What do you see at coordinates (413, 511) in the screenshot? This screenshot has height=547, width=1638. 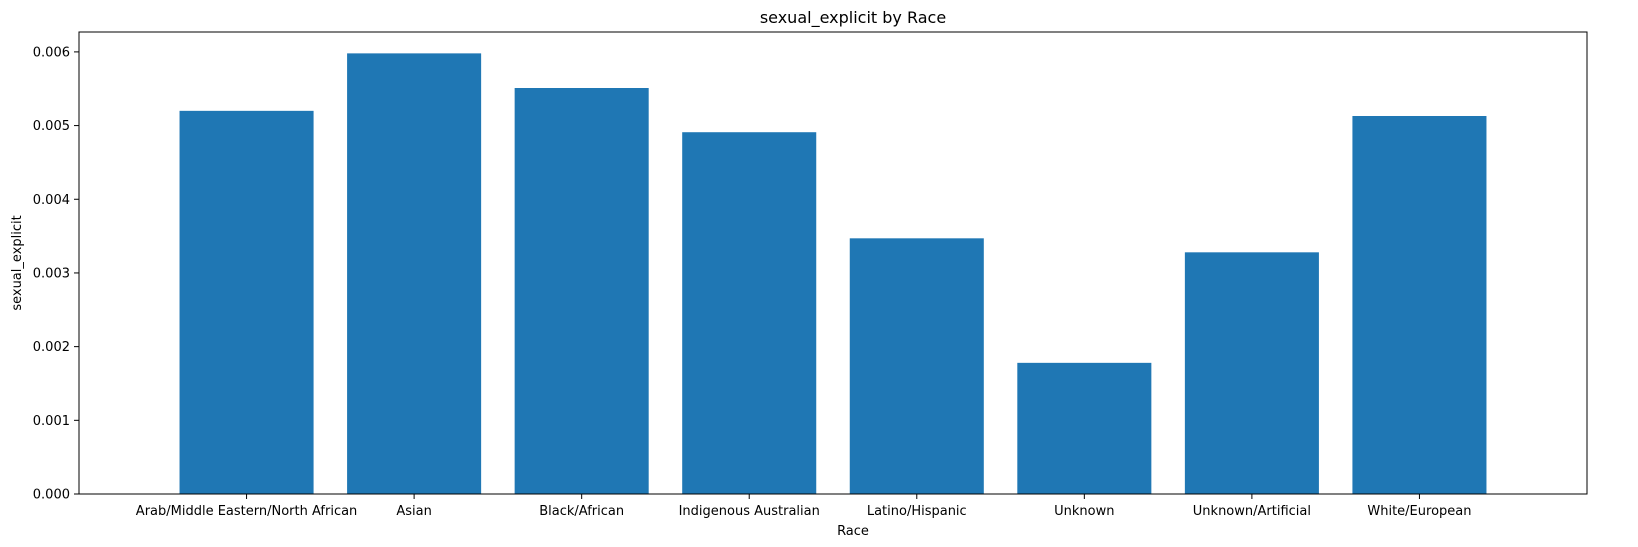 I see `x-tick-label: Asian` at bounding box center [413, 511].